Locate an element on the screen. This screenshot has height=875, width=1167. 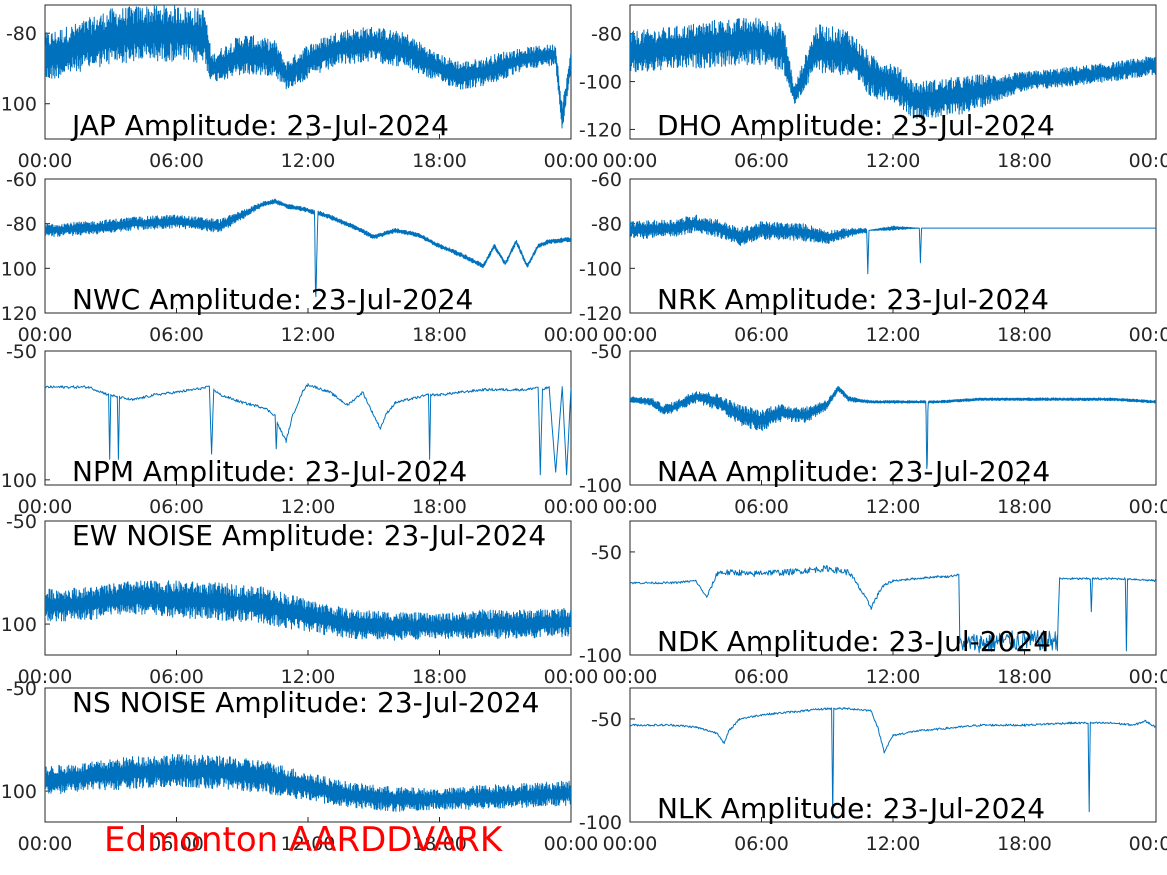
panel-title: NPM Amplitude: 23-Jul-2024 is located at coordinates (269, 471).